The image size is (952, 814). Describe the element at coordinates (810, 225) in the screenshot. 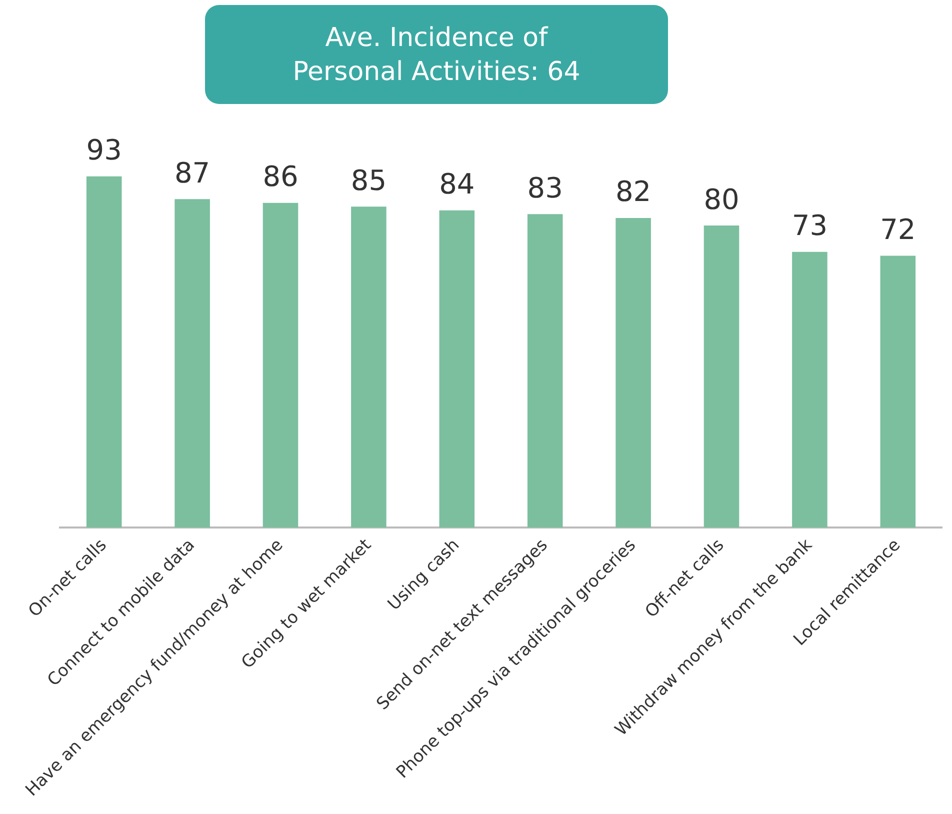

I see `data-label: 73` at that location.